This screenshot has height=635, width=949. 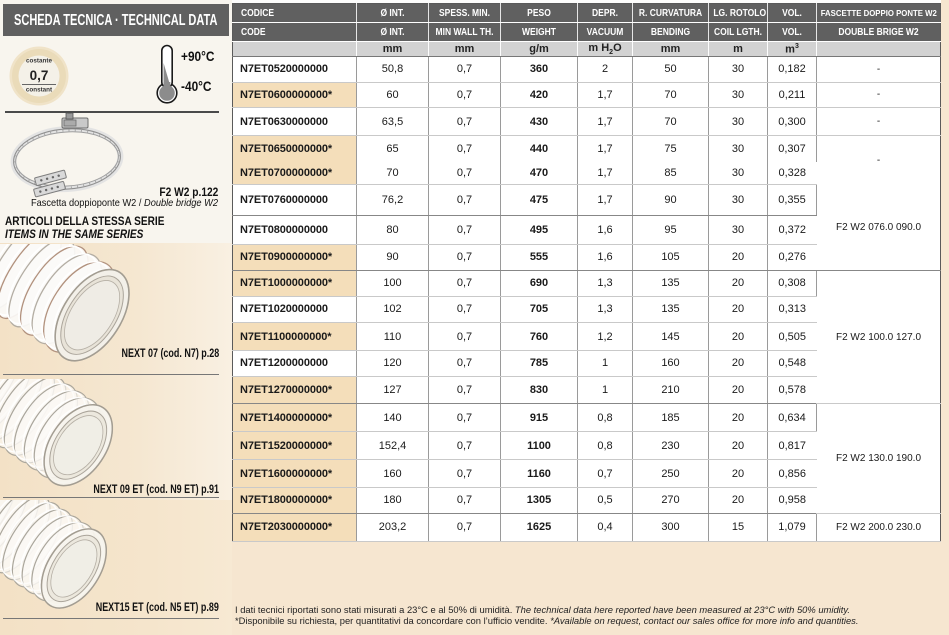 What do you see at coordinates (39, 90) in the screenshot?
I see `svg-text: constant` at bounding box center [39, 90].